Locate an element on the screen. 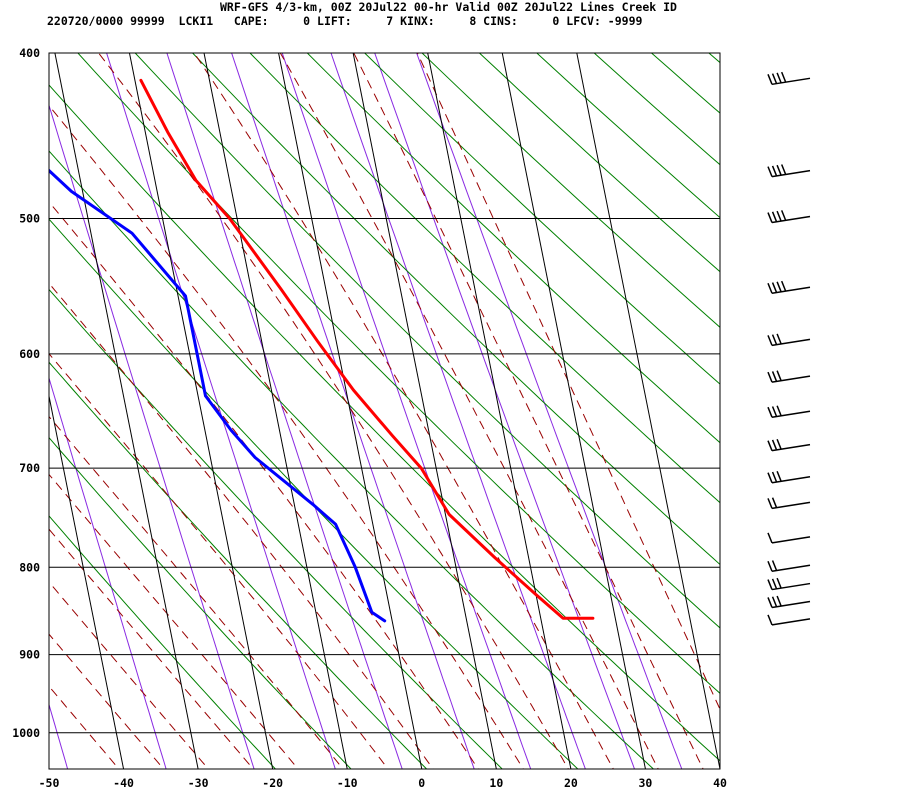 Image resolution: width=900 pixels, height=800 pixels. x-tick-label: 10 is located at coordinates (496, 783).